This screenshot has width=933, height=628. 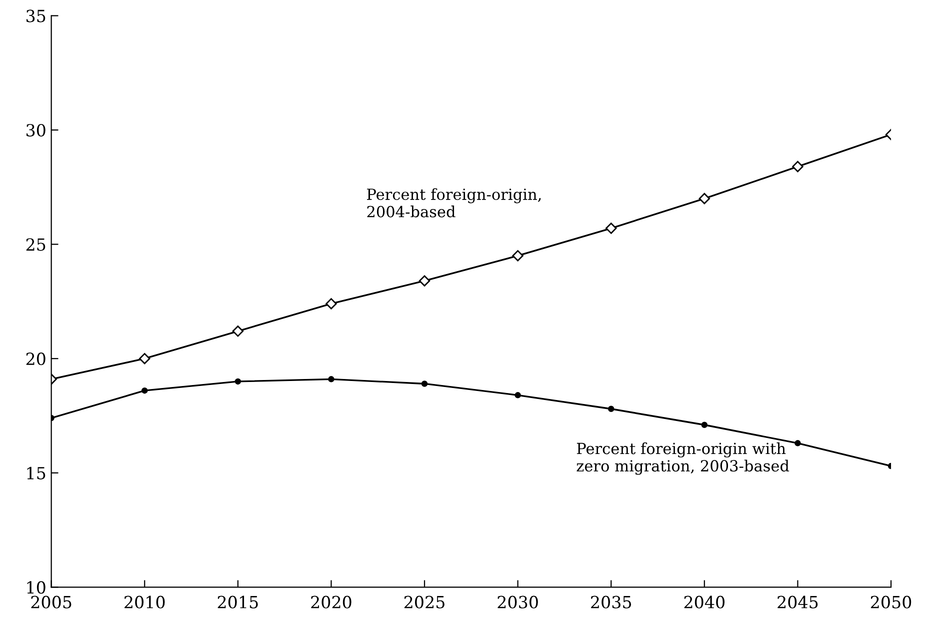 What do you see at coordinates (36, 130) in the screenshot?
I see `y-tick-label: 30` at bounding box center [36, 130].